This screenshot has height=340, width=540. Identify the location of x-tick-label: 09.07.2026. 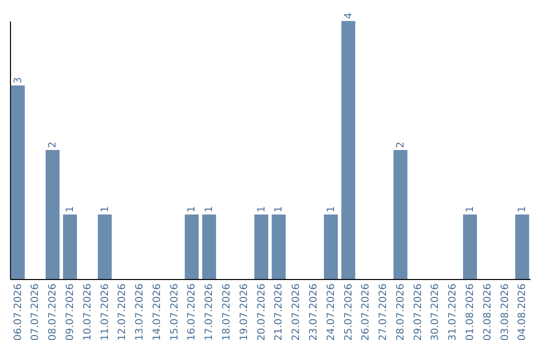
(70, 312).